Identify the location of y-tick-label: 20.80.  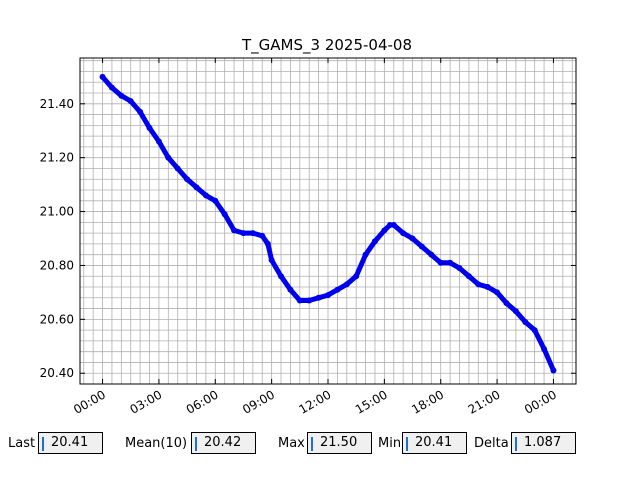
(57, 265).